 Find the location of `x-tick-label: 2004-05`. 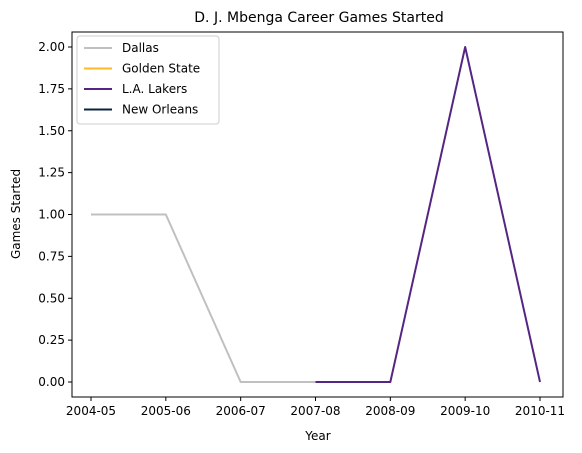

x-tick-label: 2004-05 is located at coordinates (91, 411).